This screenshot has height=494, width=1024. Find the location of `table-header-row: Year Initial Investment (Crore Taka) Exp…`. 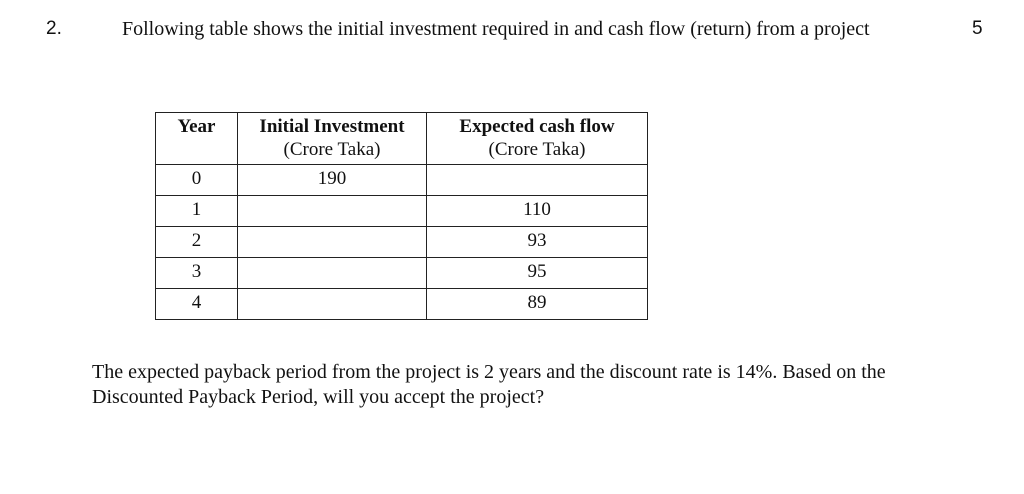

table-header-row: Year Initial Investment (Crore Taka) Exp… is located at coordinates (402, 139).